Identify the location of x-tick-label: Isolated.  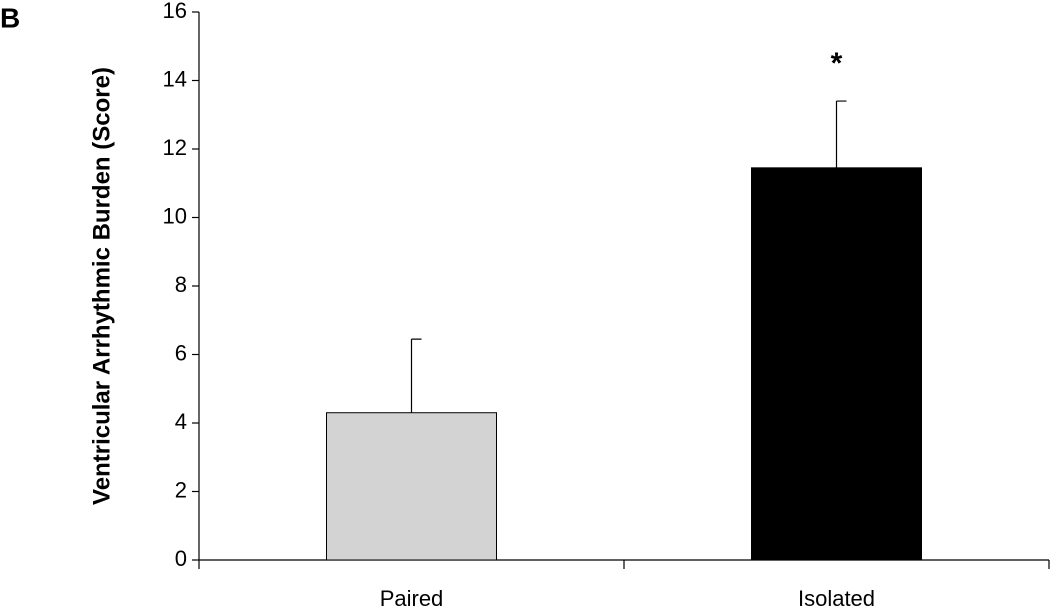
(836, 598).